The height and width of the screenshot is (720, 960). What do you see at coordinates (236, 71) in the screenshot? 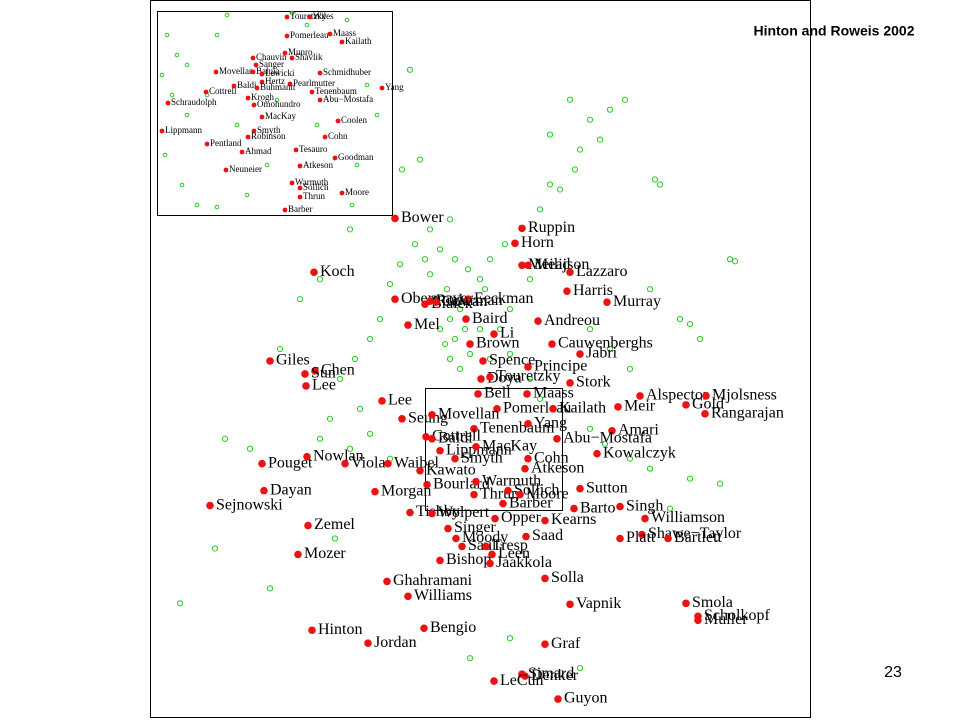
I see `point-label: Movellan` at bounding box center [236, 71].